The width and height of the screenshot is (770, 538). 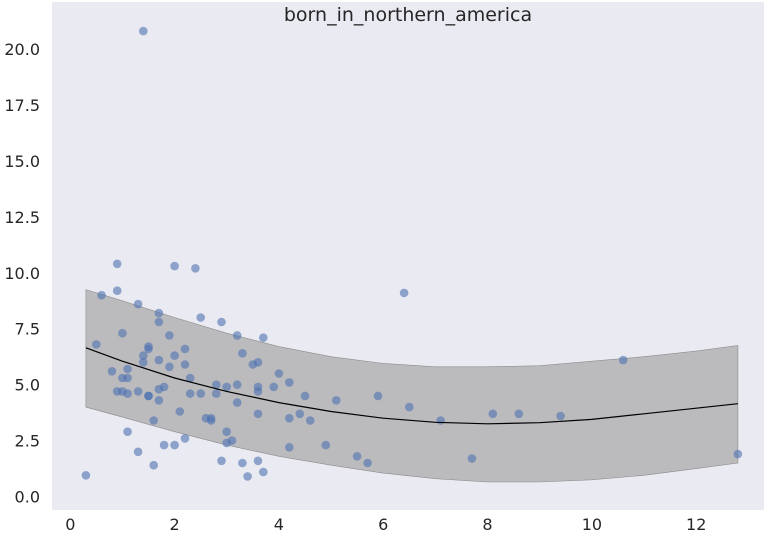 What do you see at coordinates (27, 329) in the screenshot?
I see `y-tick-label: 7.5` at bounding box center [27, 329].